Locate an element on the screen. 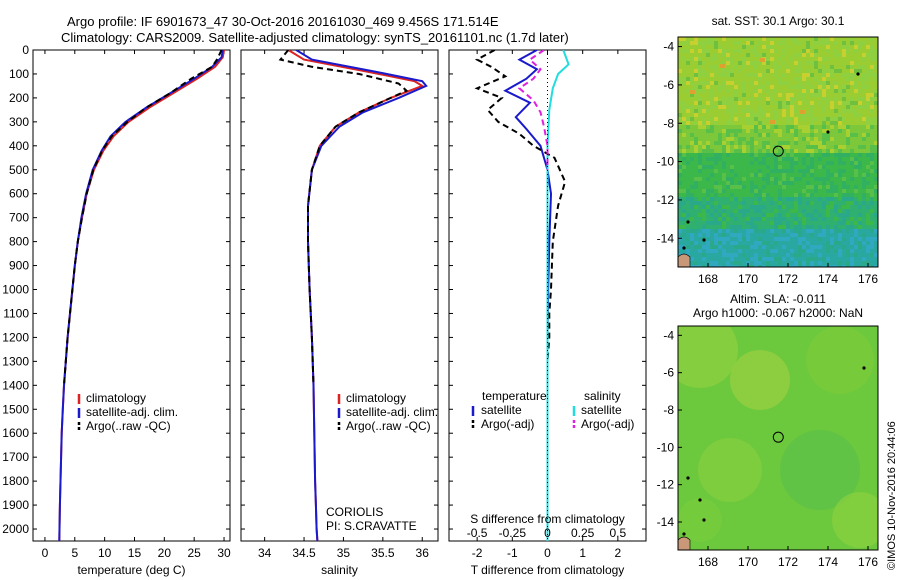 The width and height of the screenshot is (900, 580). legend-label: Argo(-adj) is located at coordinates (607, 424).